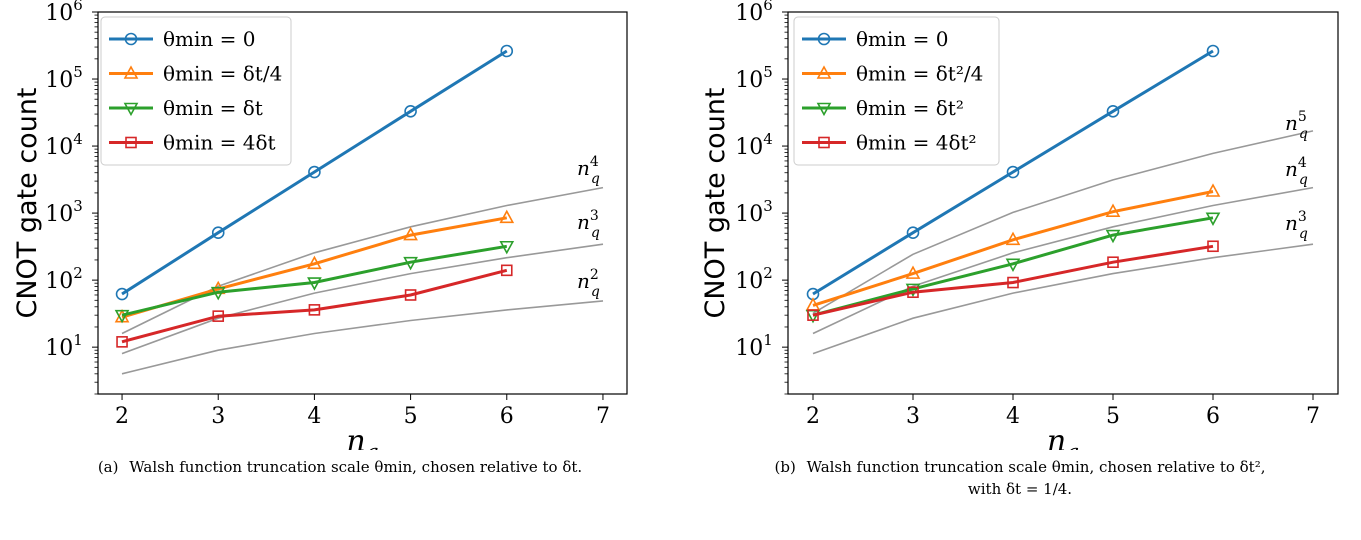 The height and width of the screenshot is (540, 1361). Describe the element at coordinates (754, 78) in the screenshot. I see `y-tick-label-b-4: 10⁵` at that location.